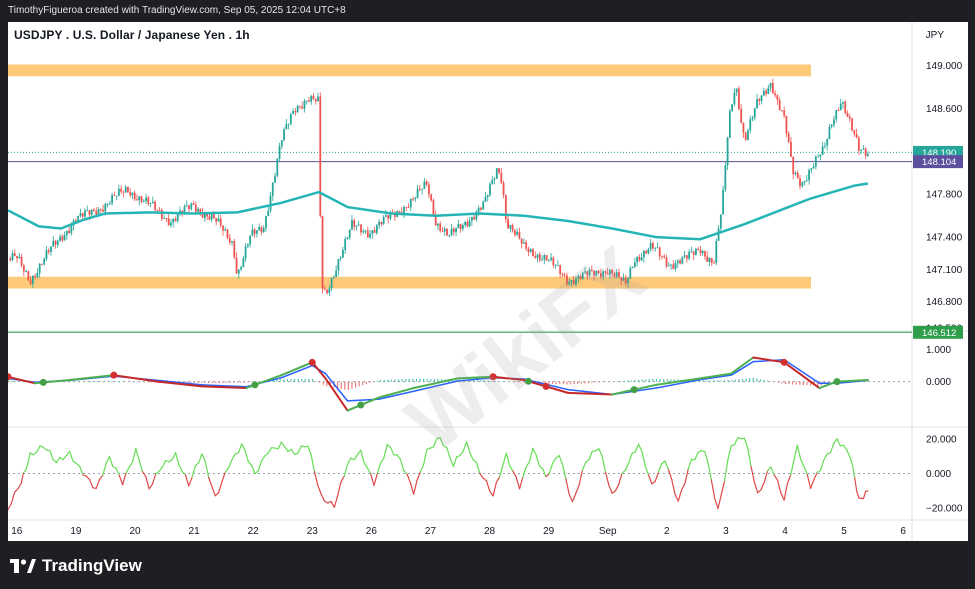 This screenshot has height=589, width=975. Describe the element at coordinates (939, 333) in the screenshot. I see `green-line-tag: 146.512` at that location.